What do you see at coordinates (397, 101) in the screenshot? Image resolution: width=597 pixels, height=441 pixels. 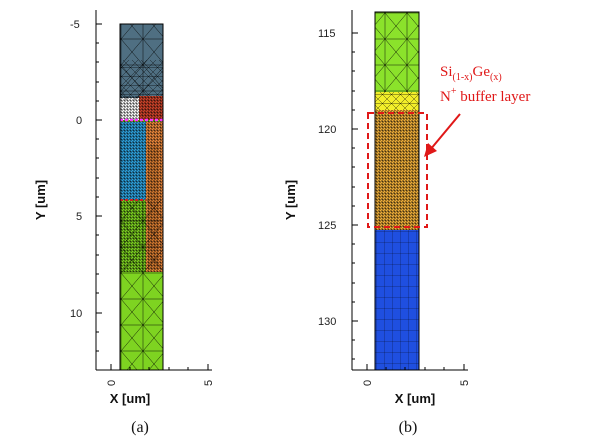 I see `region-yellow-transition-mesh` at bounding box center [397, 101].